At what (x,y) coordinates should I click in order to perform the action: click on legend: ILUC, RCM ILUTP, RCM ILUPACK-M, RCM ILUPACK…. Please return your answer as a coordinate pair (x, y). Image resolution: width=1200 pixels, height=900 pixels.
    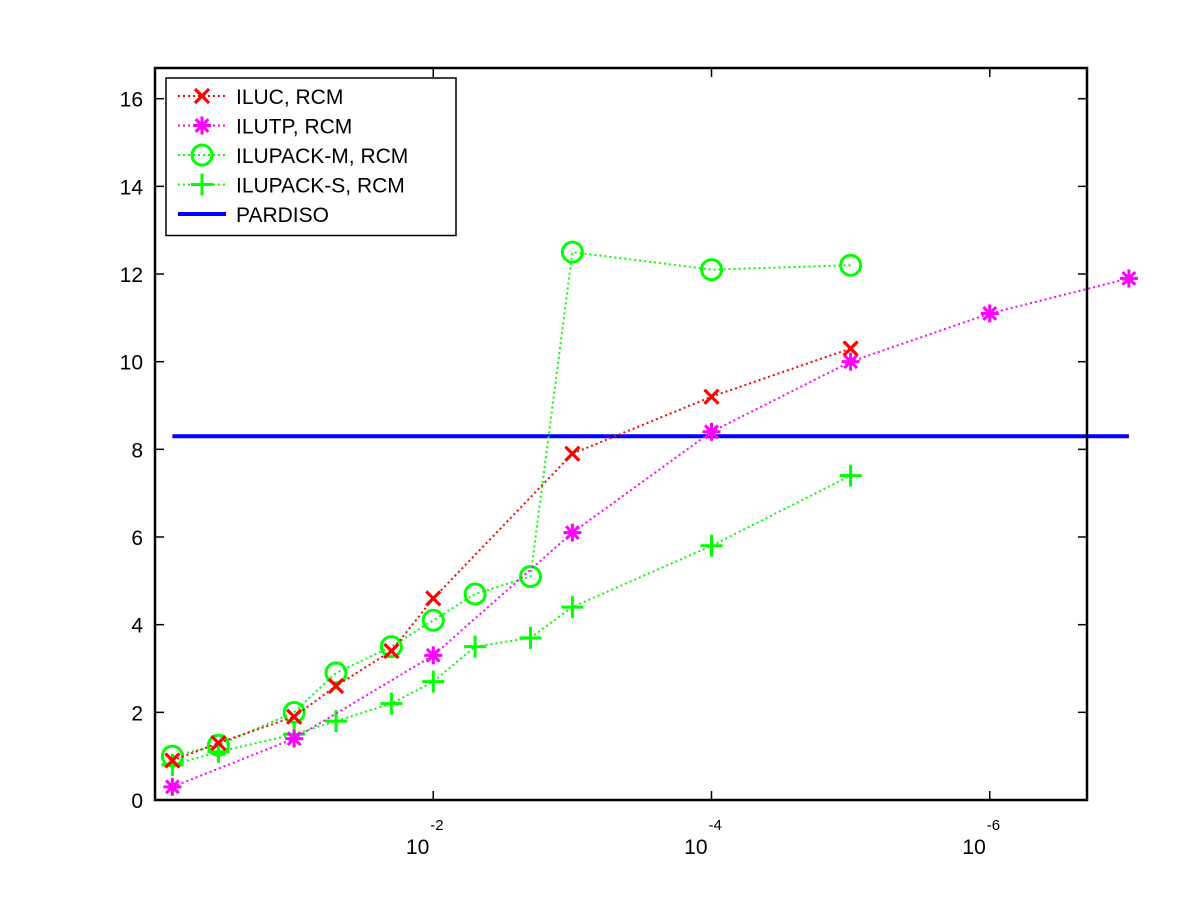
    Looking at the image, I should click on (311, 157).